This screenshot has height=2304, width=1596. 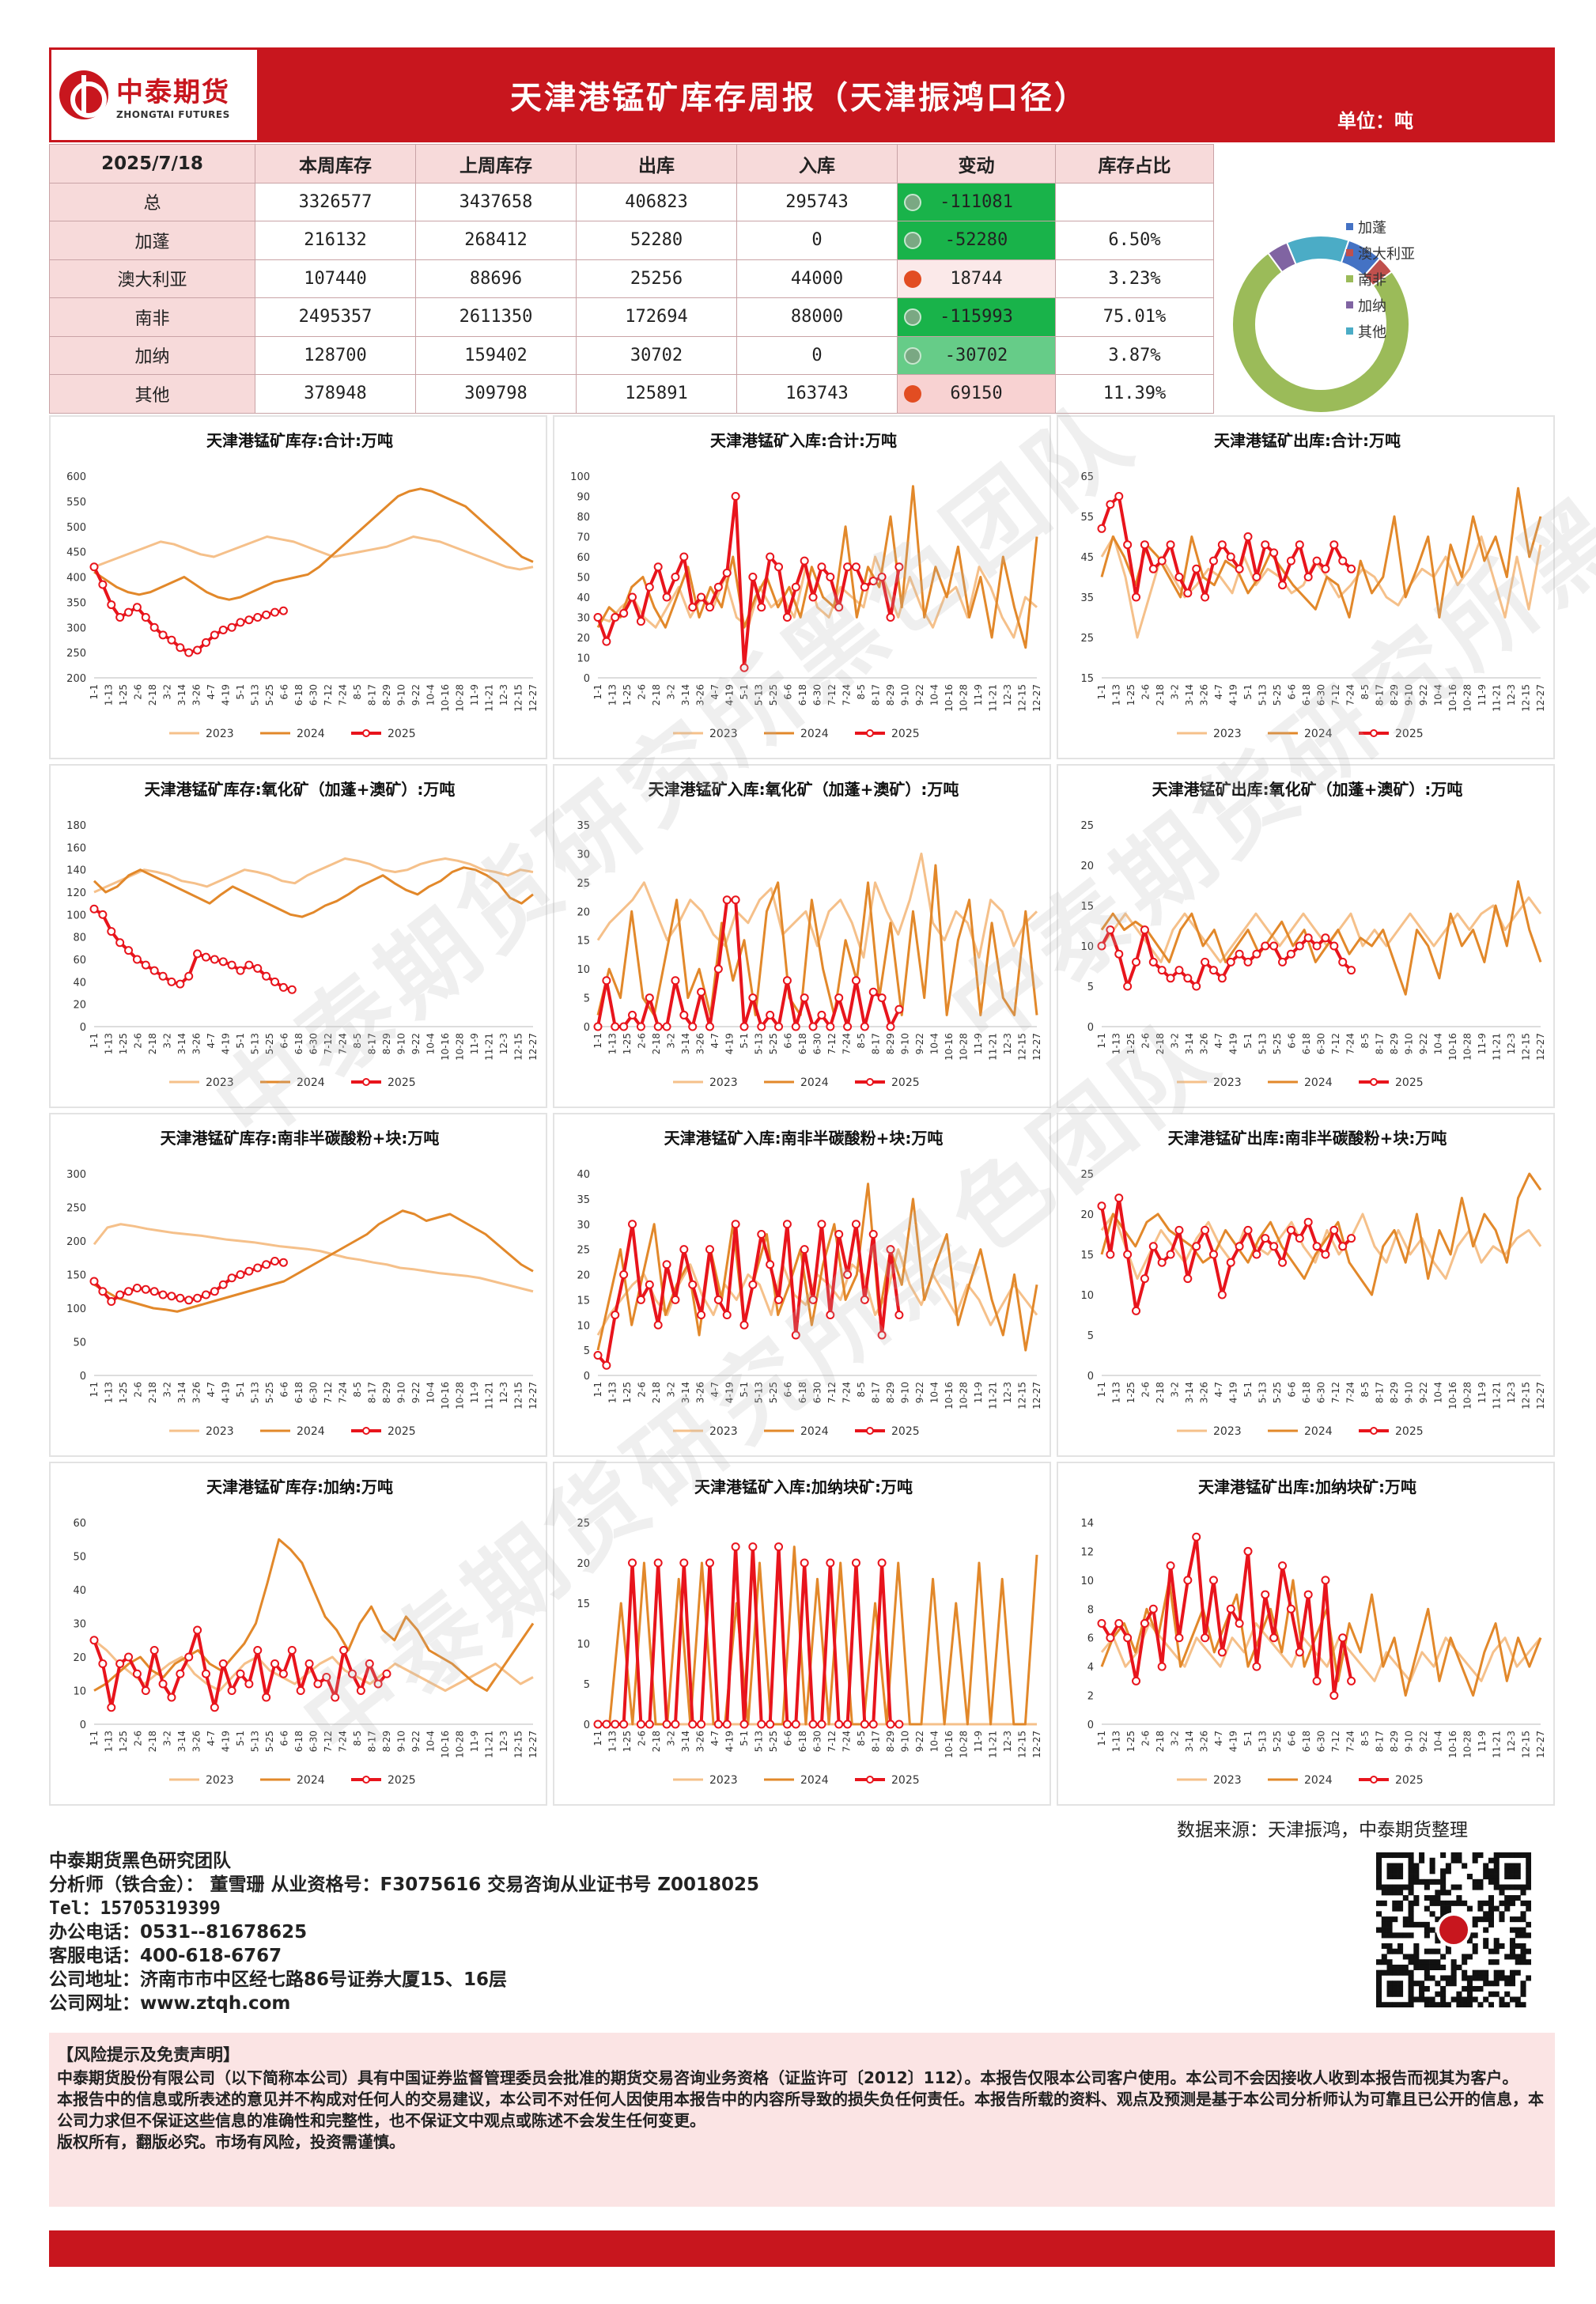 I want to click on legend-label: 其他, so click(x=1372, y=332).